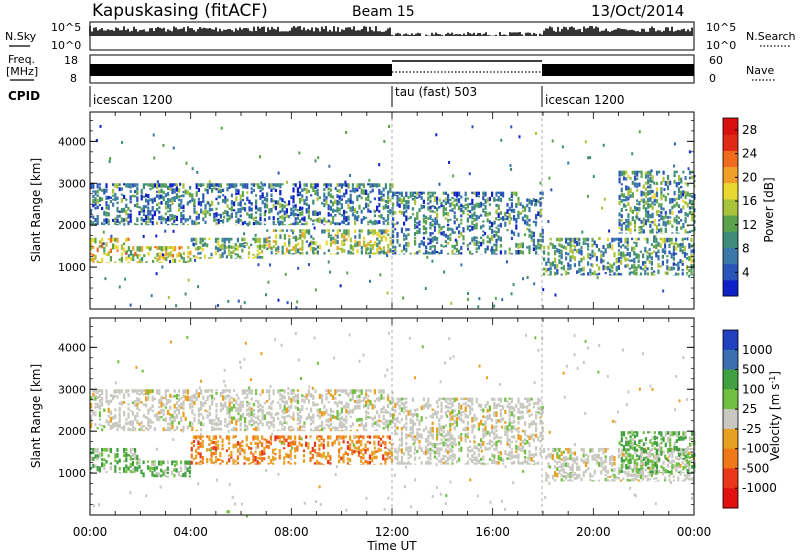 This screenshot has height=554, width=800. I want to click on nsearch-tick-bottom: 10^0, so click(721, 45).